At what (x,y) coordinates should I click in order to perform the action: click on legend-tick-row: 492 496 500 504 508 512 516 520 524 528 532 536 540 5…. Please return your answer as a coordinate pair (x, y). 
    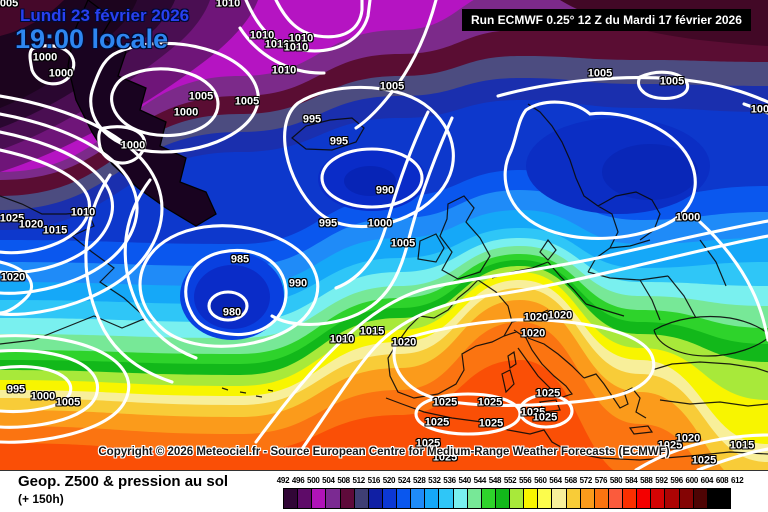
    Looking at the image, I should click on (521, 481).